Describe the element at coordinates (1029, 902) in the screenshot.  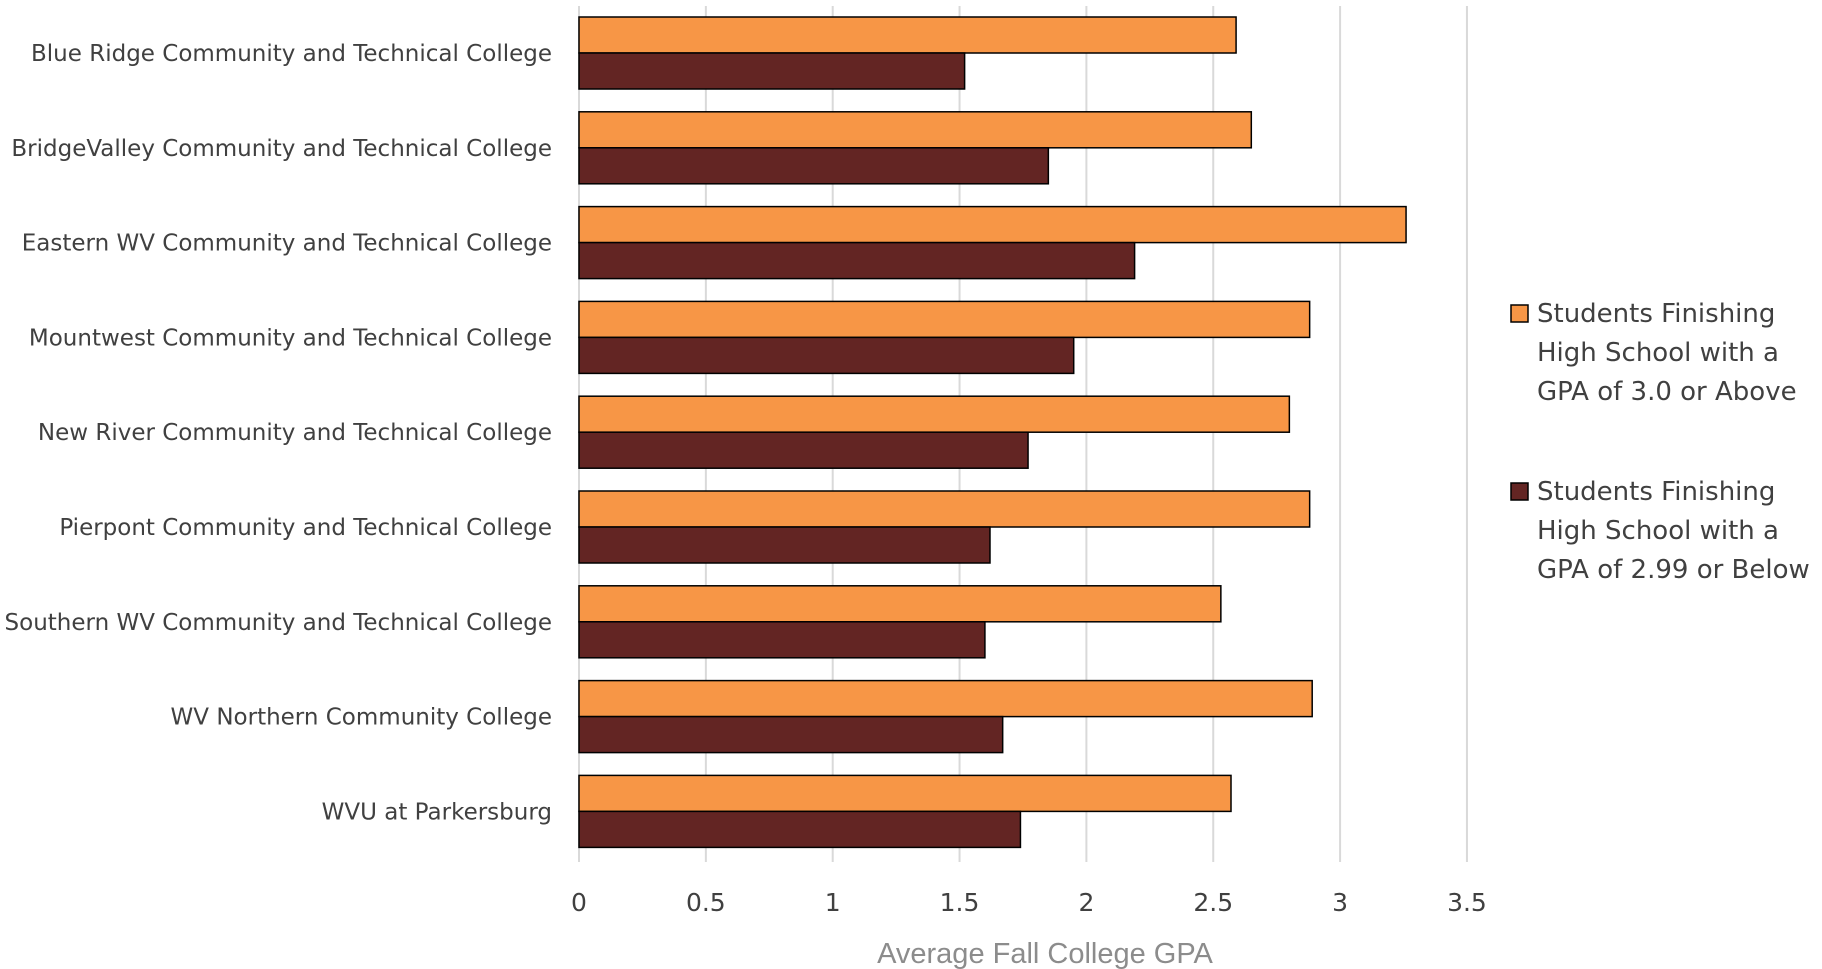
I see `x-tick-labels: 0 0.5 1 1.5 2 2.5 3 3.5` at that location.